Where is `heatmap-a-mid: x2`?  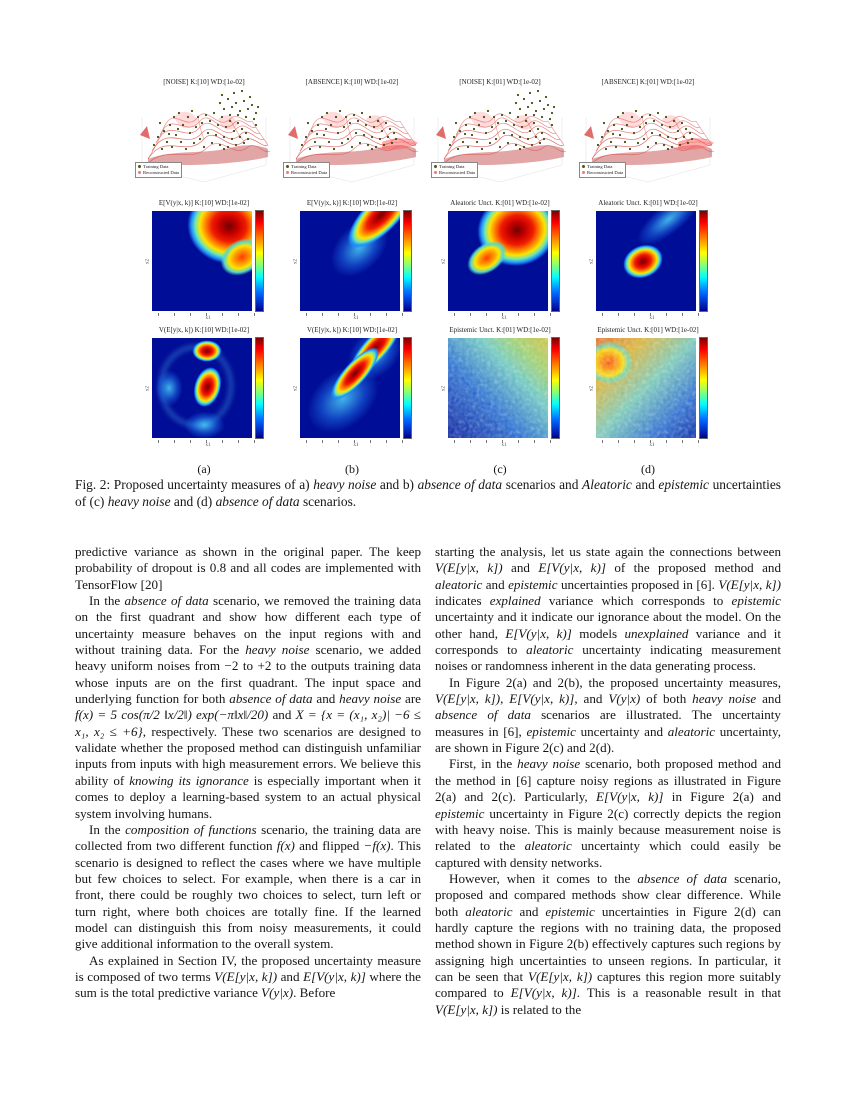
heatmap-a-mid: x2 is located at coordinates (204, 261).